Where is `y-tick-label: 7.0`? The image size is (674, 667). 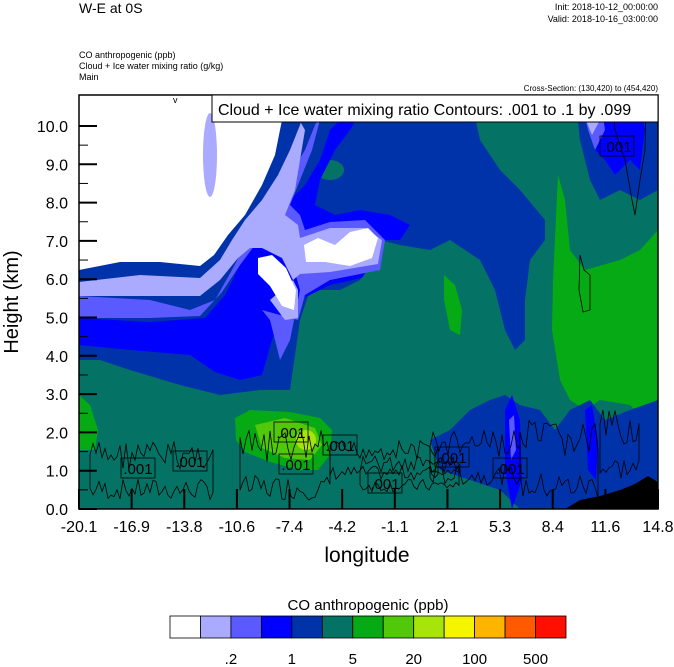 y-tick-label: 7.0 is located at coordinates (57, 242).